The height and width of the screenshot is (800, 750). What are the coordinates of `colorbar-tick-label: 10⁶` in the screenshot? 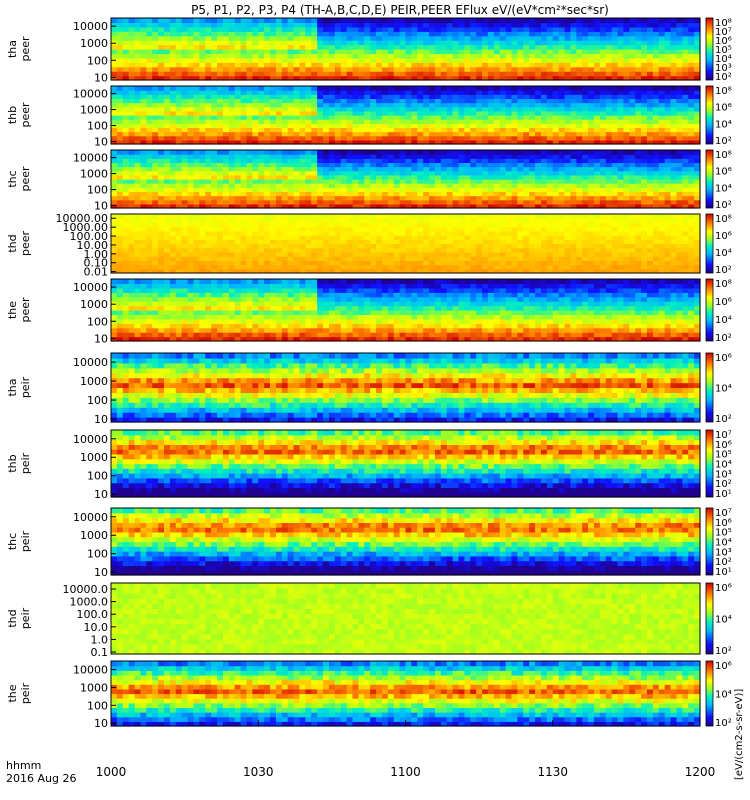 It's located at (723, 41).